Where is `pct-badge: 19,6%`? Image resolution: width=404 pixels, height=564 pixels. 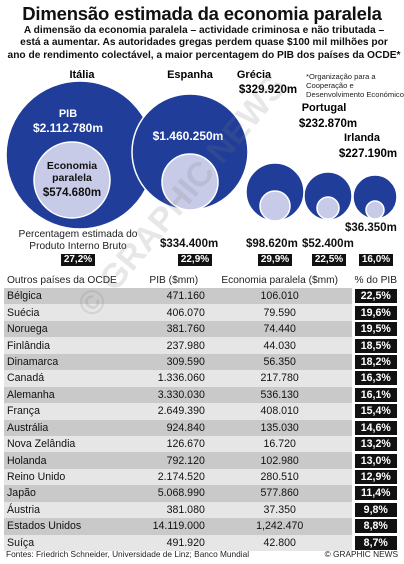
pct-badge: 19,6% is located at coordinates (375, 312).